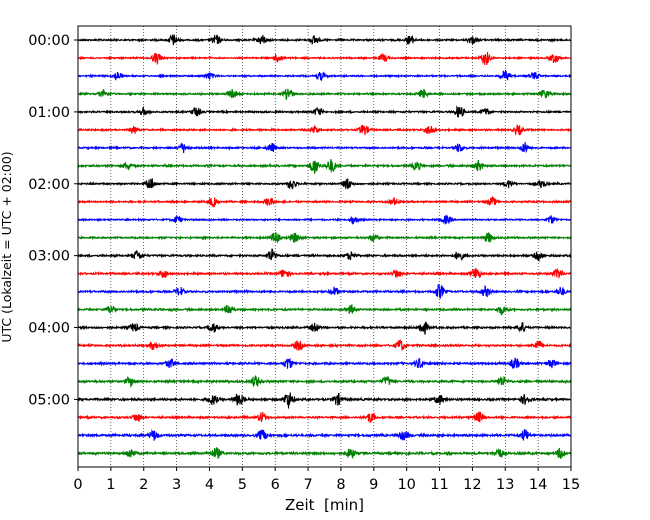 The image size is (650, 520). I want to click on y-tick-label: 03:00, so click(49, 257).